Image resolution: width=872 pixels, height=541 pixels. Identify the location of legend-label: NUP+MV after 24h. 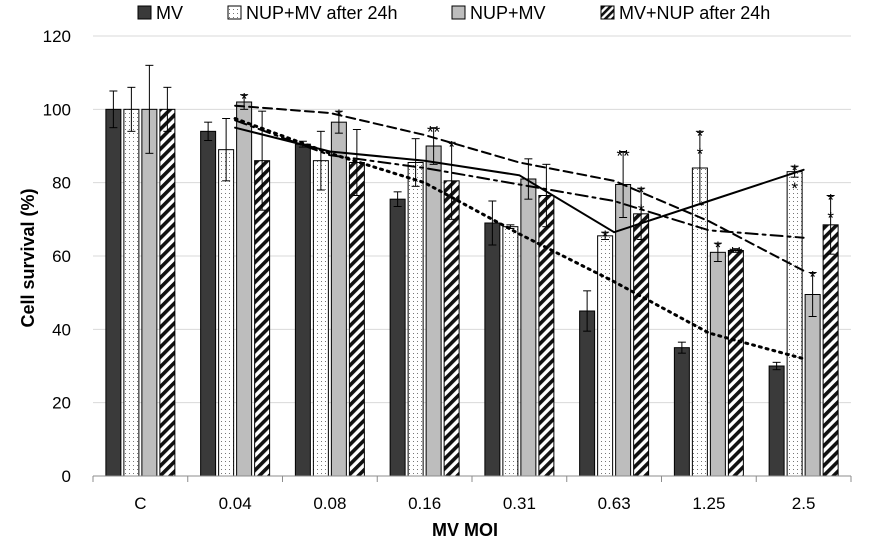
(322, 13).